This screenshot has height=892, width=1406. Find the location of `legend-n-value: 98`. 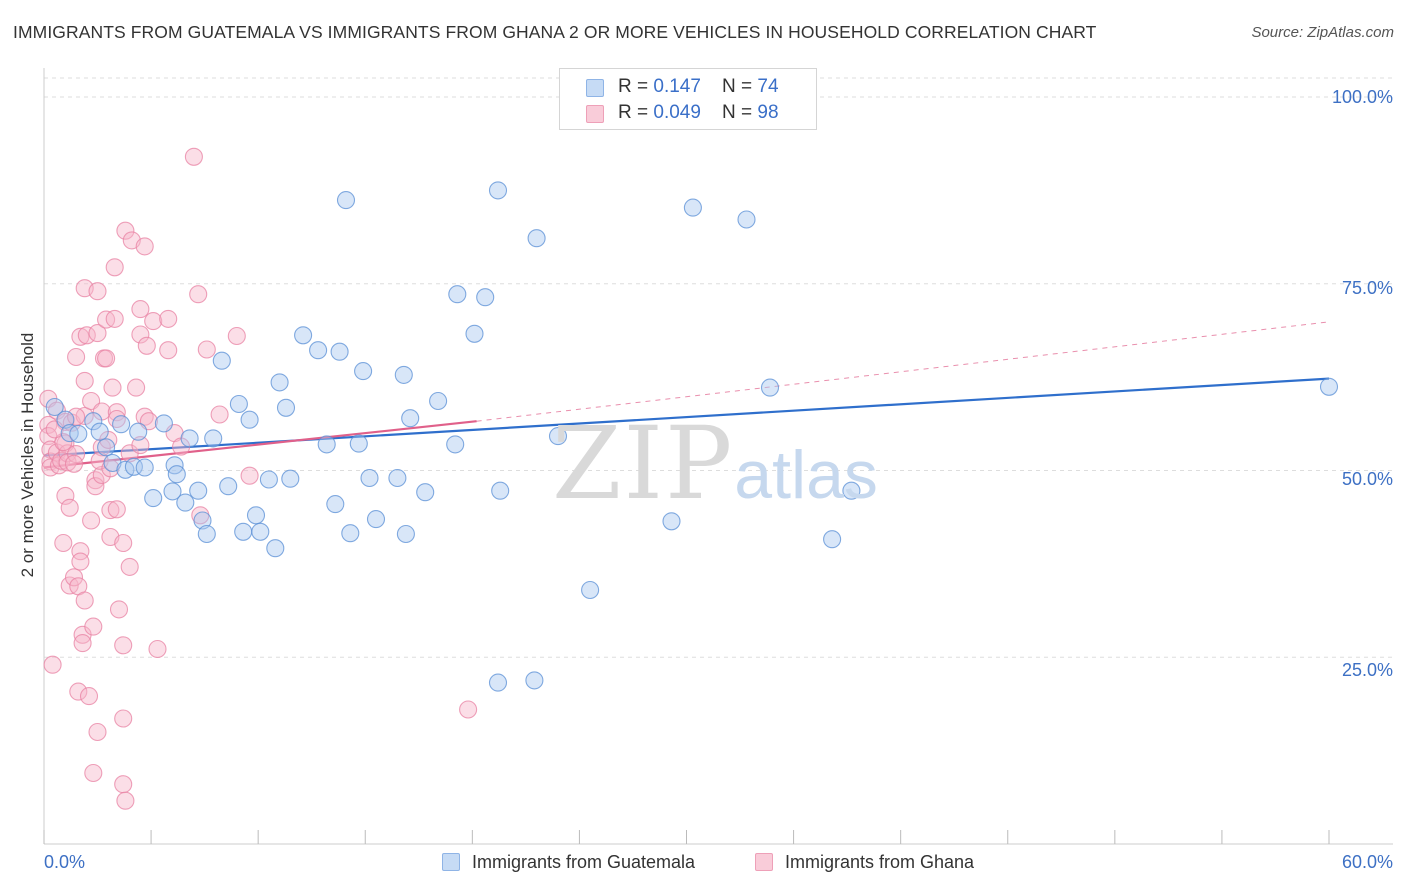

legend-n-value: 98 is located at coordinates (768, 112).